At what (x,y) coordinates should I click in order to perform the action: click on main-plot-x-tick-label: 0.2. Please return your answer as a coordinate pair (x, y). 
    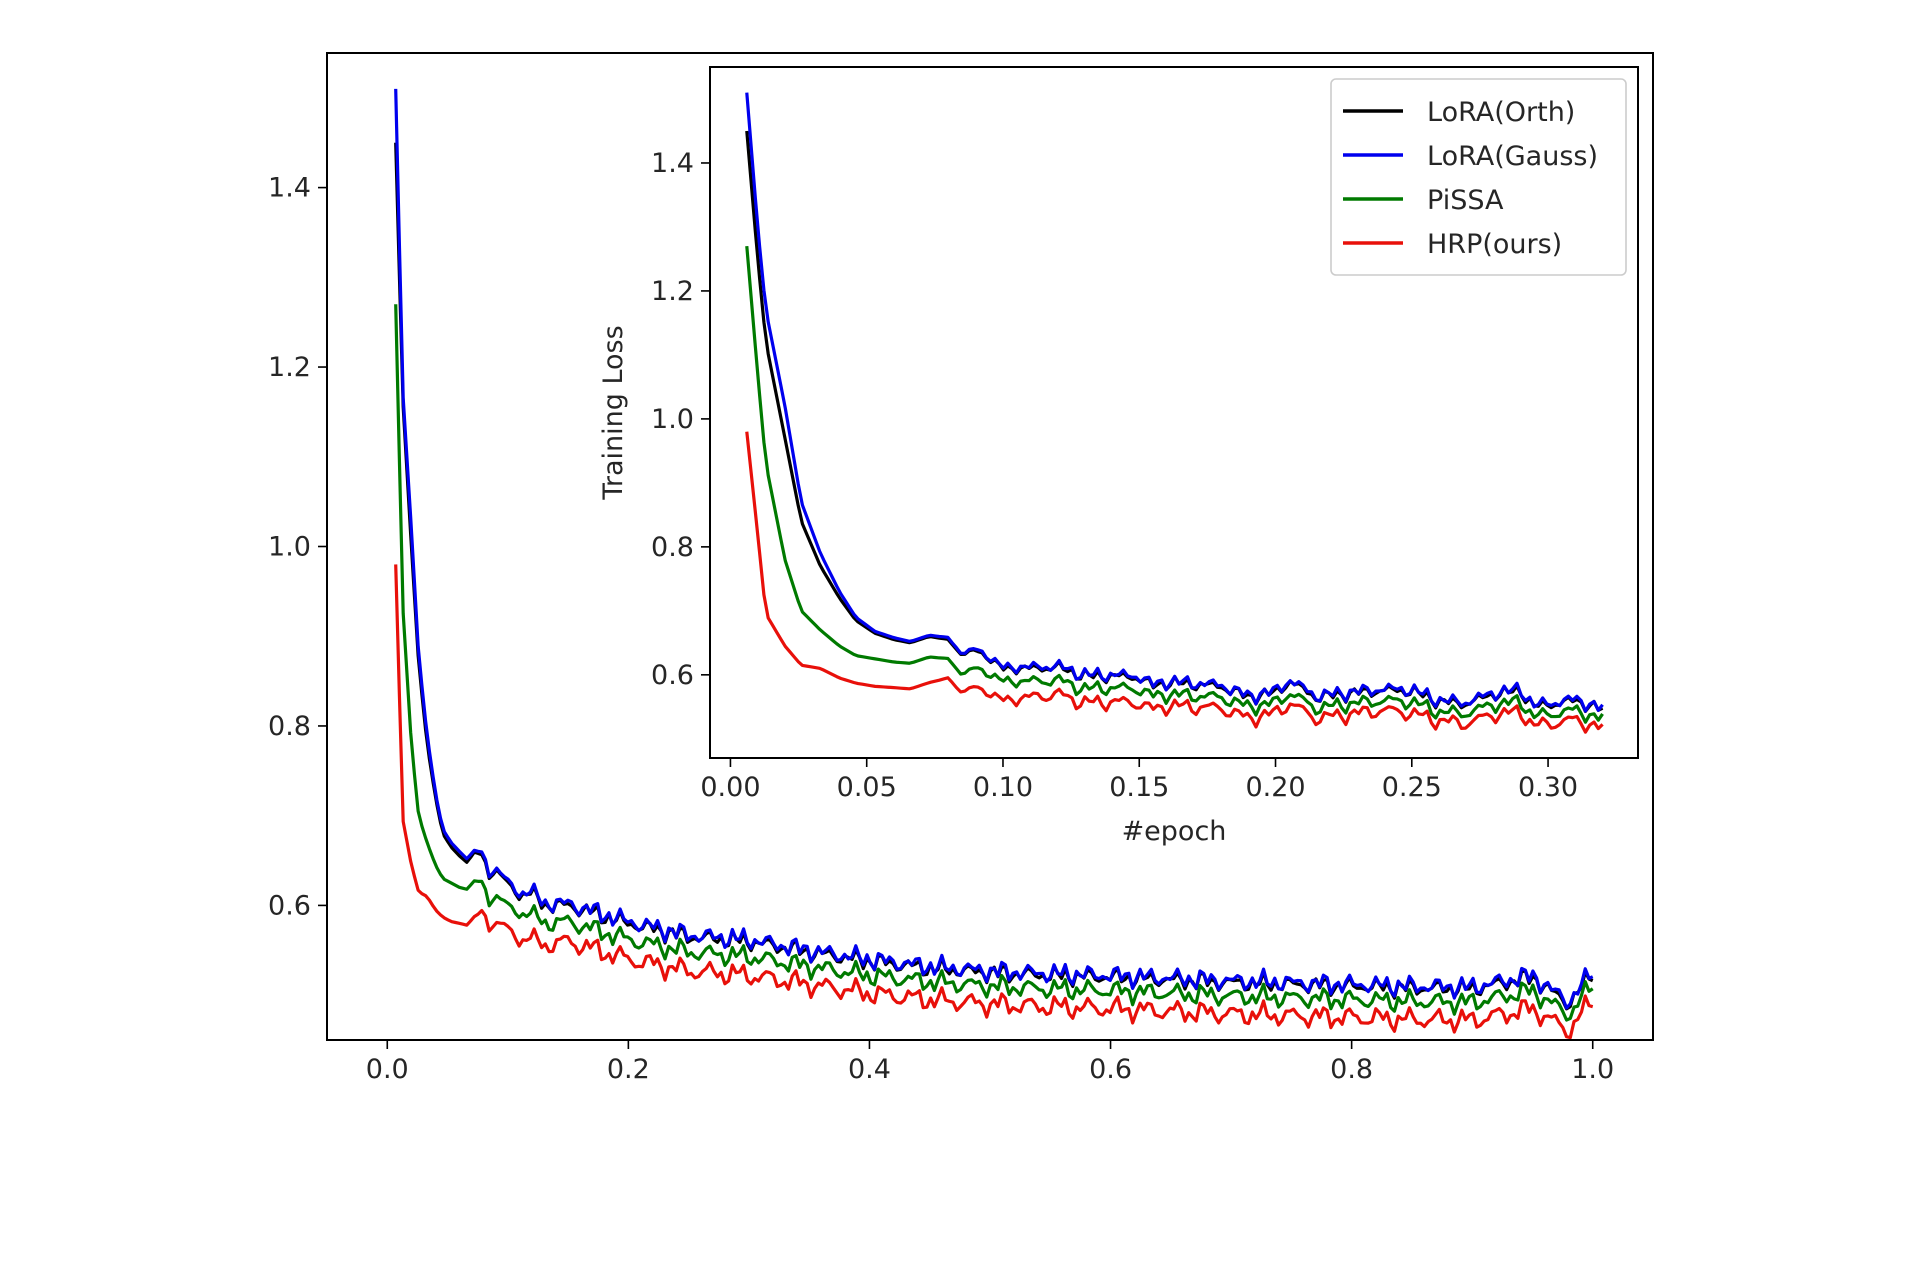
    Looking at the image, I should click on (628, 1069).